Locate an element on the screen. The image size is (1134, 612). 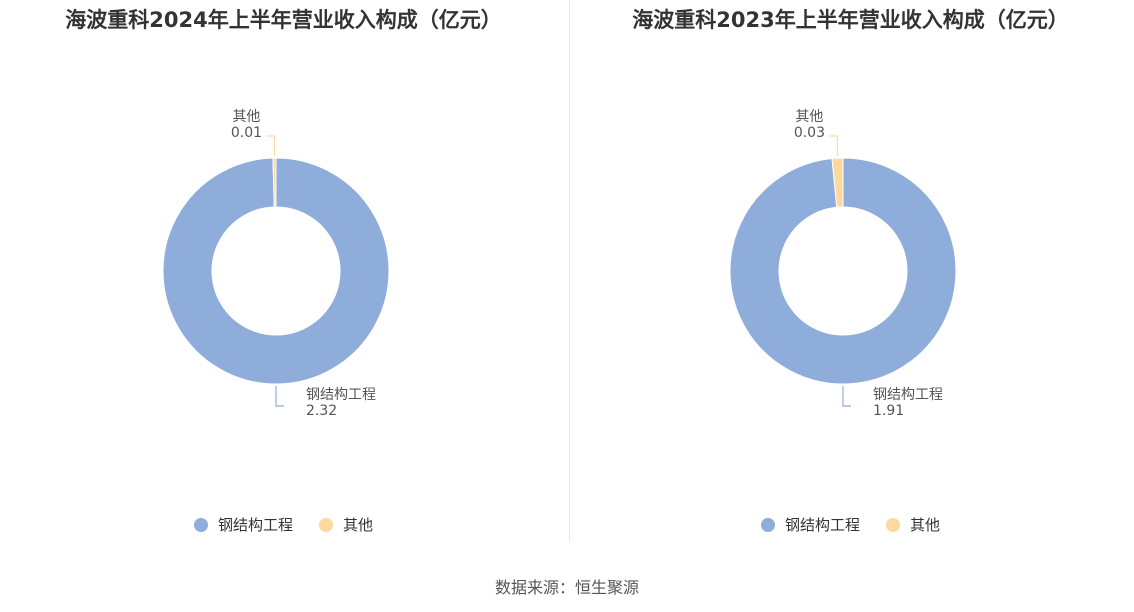
chart-title: 海波重科2024年上半年营业收入构成（亿元） is located at coordinates (283, 20).